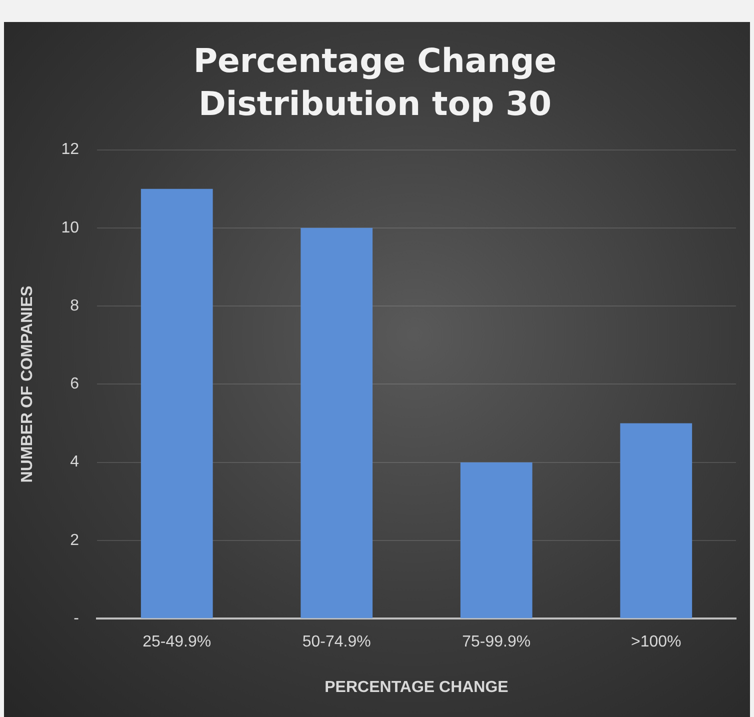 Image resolution: width=754 pixels, height=717 pixels. What do you see at coordinates (75, 305) in the screenshot?
I see `y-tick-label: 8` at bounding box center [75, 305].